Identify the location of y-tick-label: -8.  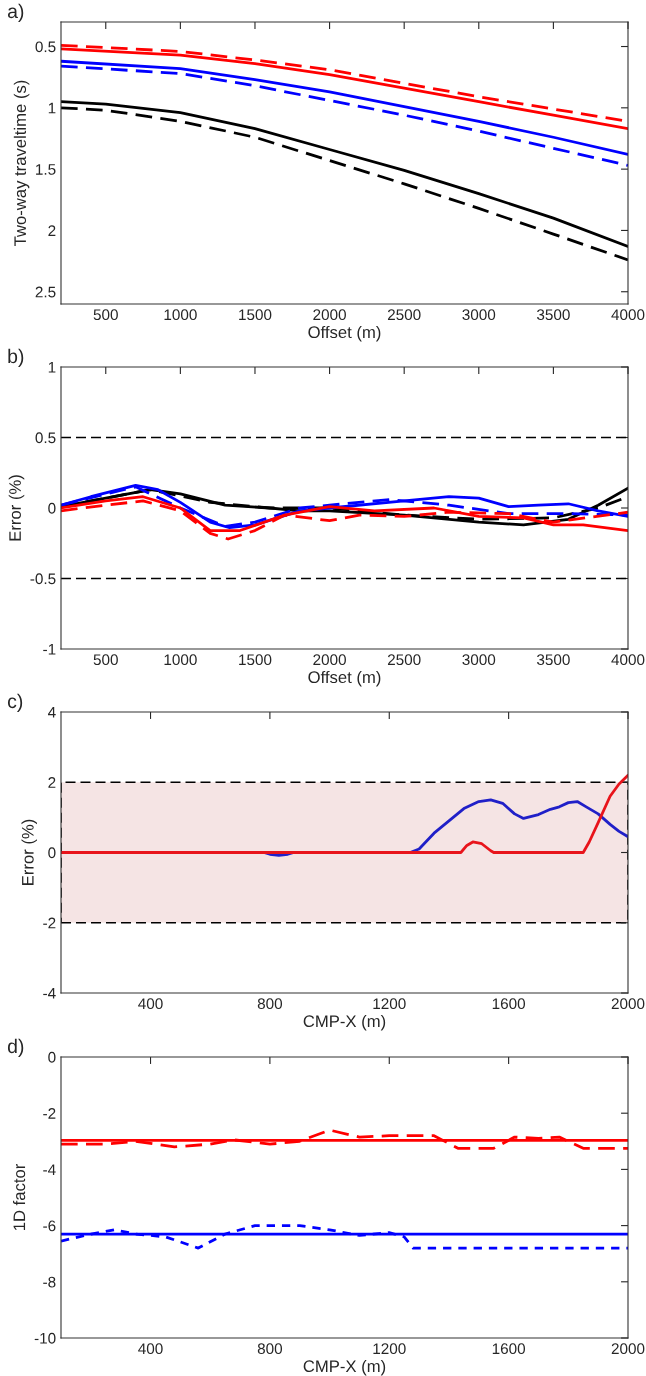
(49, 1282).